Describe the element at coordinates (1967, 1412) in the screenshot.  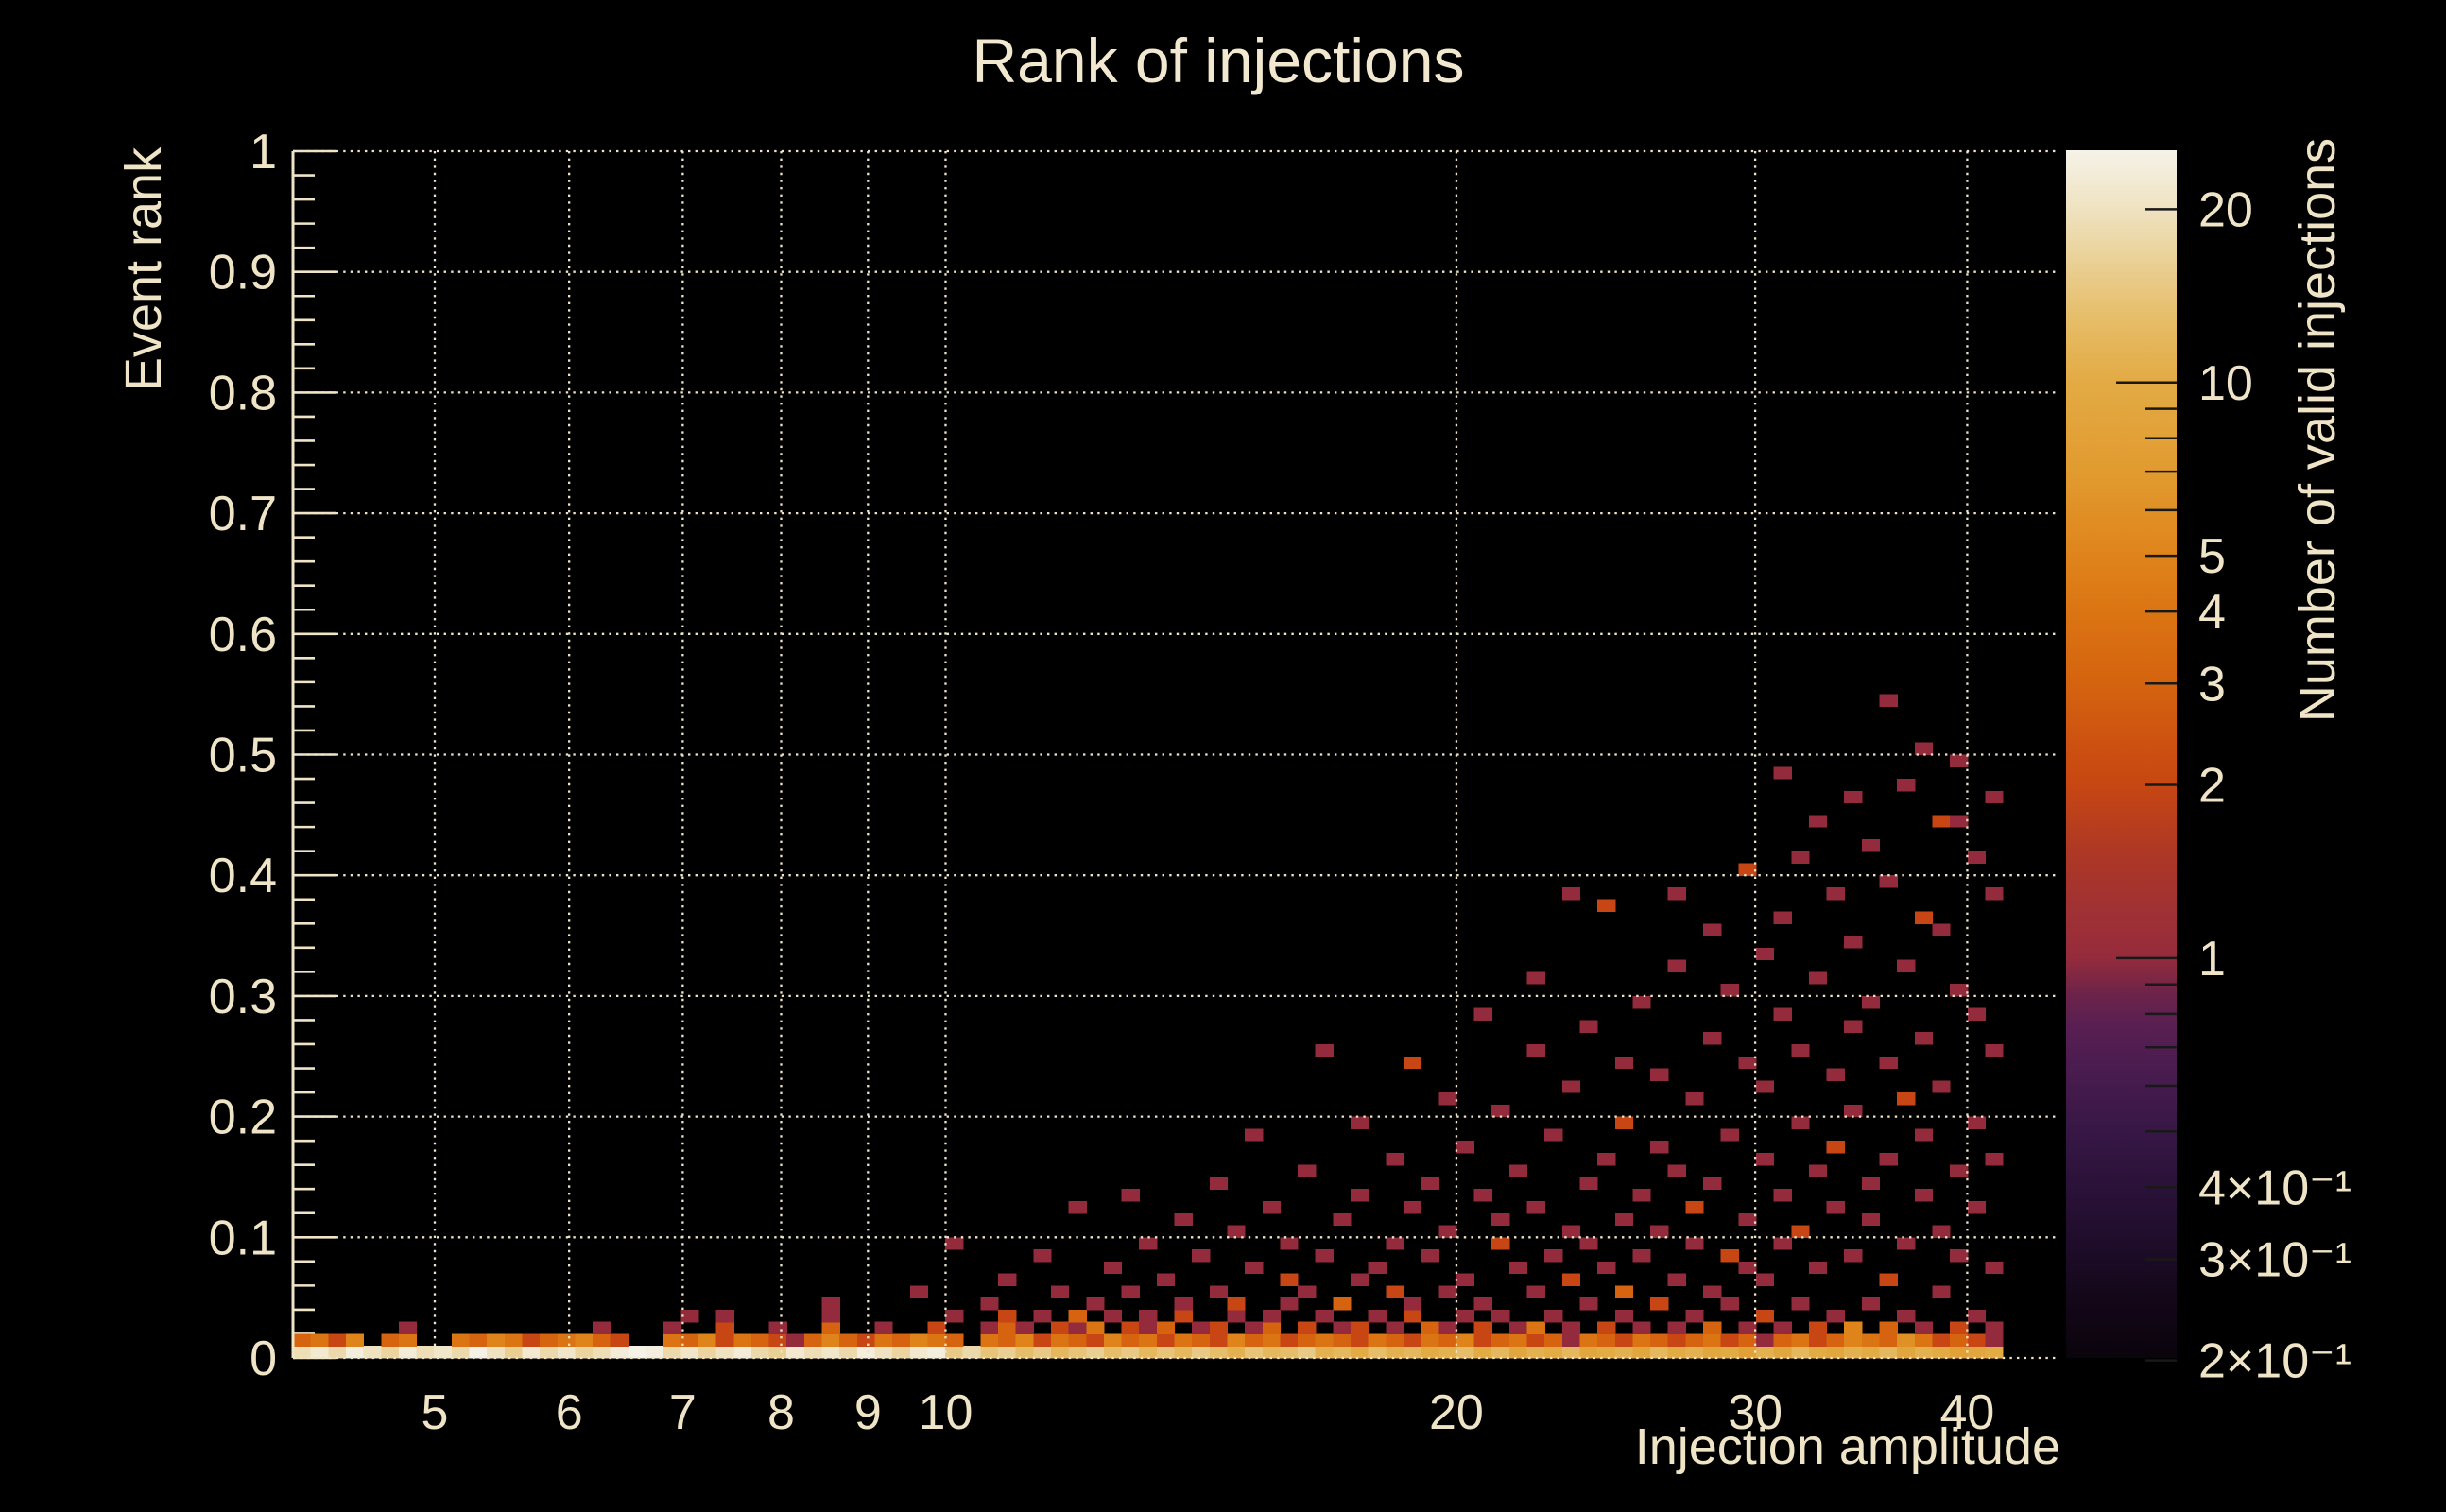
I see `x-tick-label: 40` at that location.